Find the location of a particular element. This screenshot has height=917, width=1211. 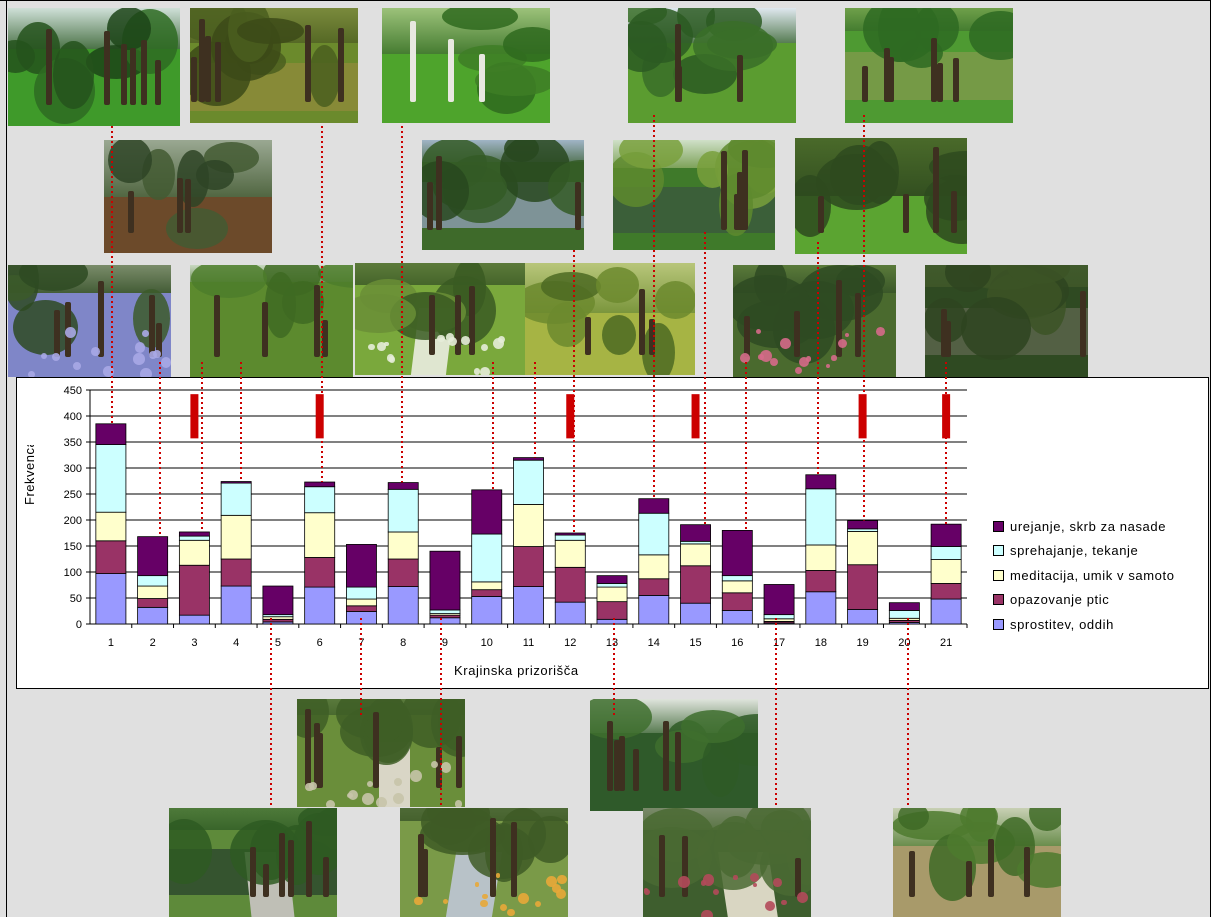

photo-aquatic-pool is located at coordinates (253, 862).